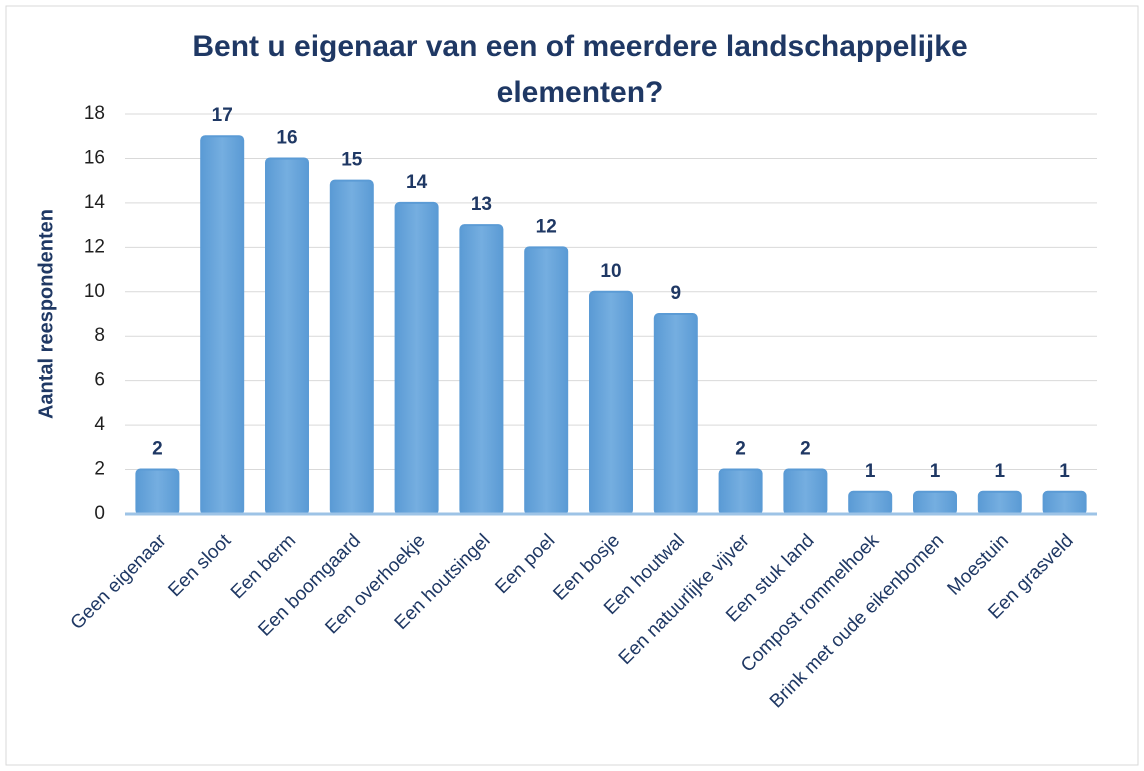  I want to click on y-tick-label: 6, so click(99, 380).